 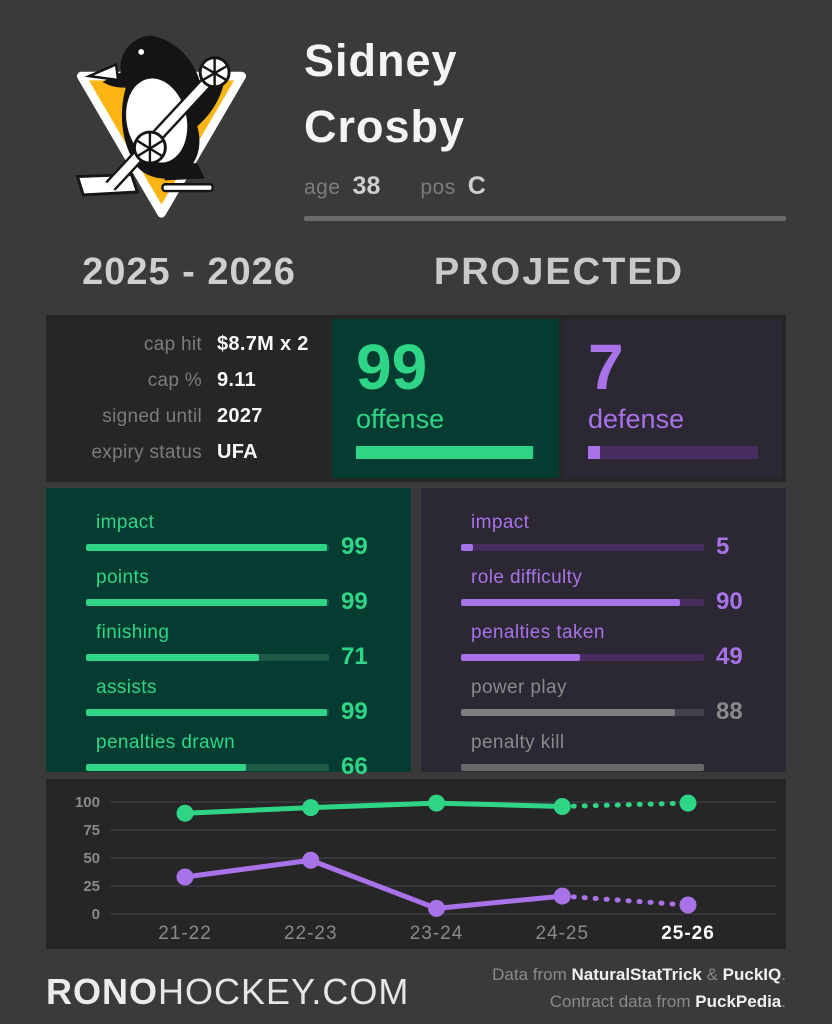 I want to click on stat-row: finishing 71, so click(x=235, y=646).